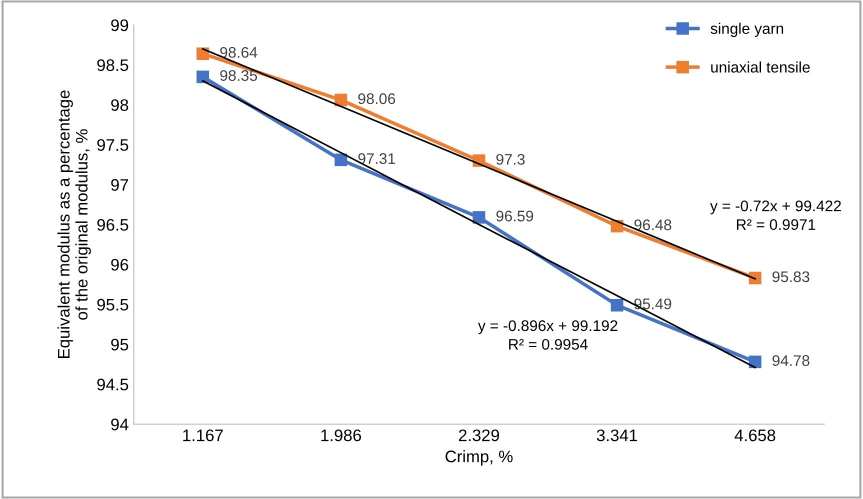 The image size is (863, 499). What do you see at coordinates (653, 224) in the screenshot?
I see `data-label: 96.48` at bounding box center [653, 224].